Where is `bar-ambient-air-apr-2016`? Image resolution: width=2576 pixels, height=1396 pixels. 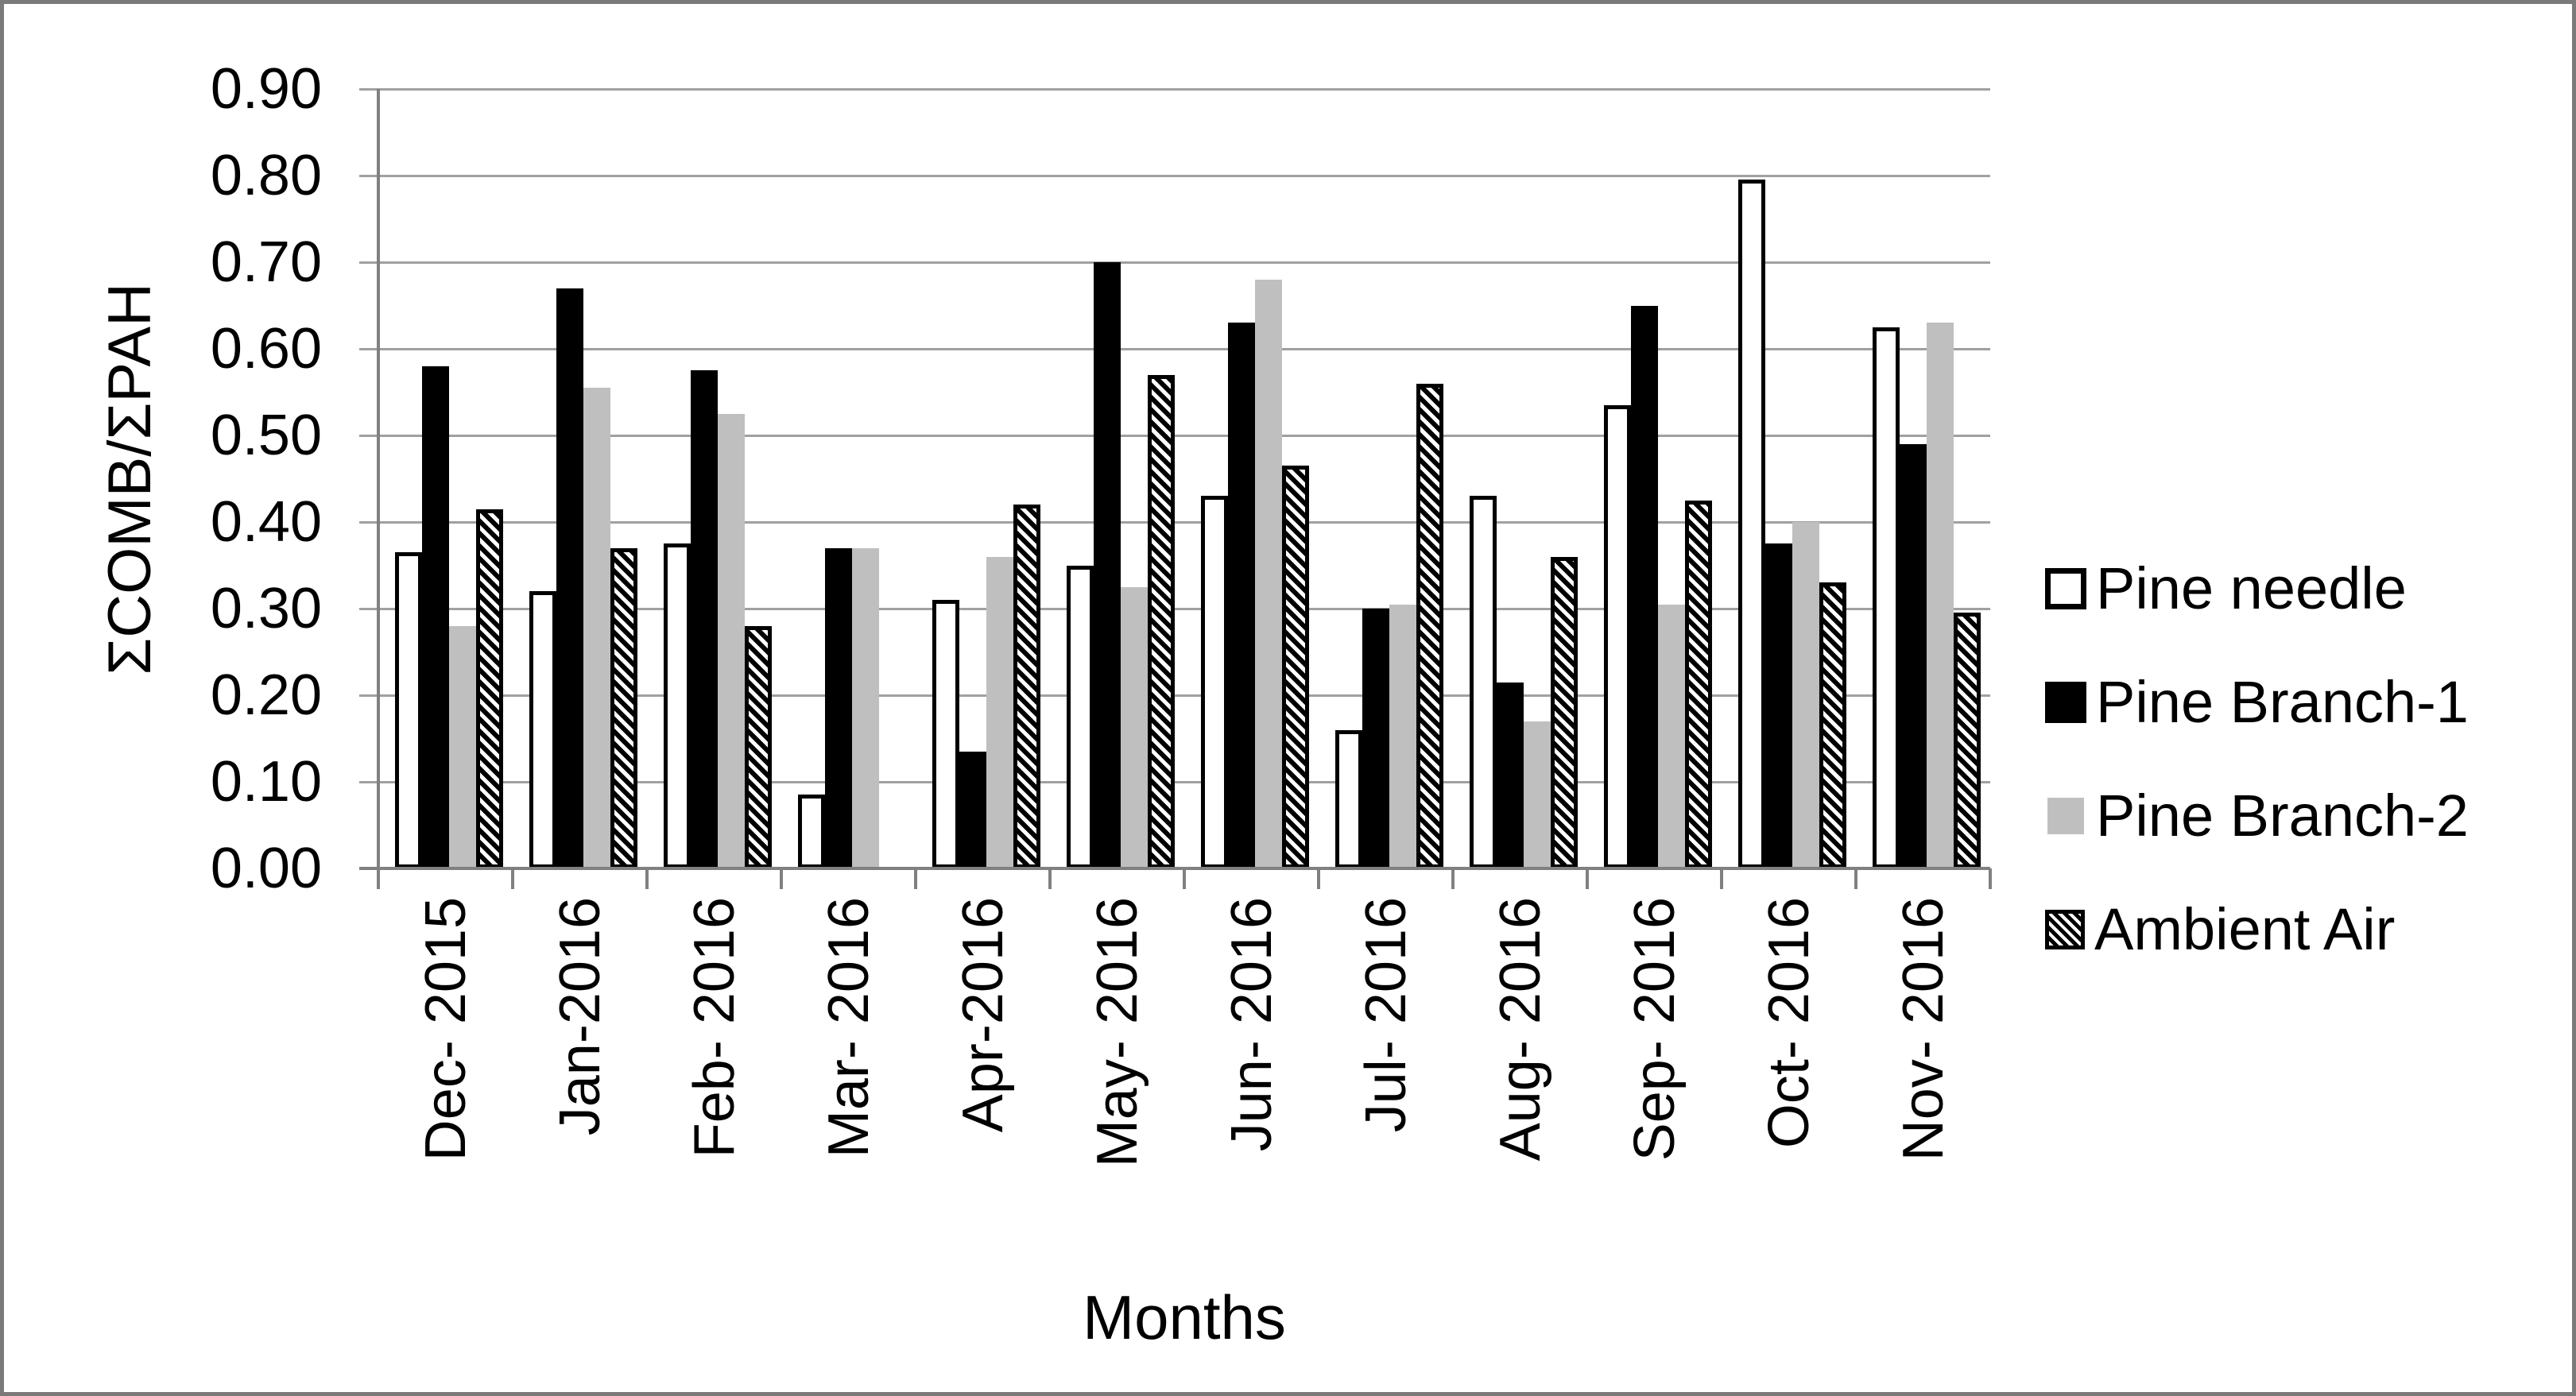
bar-ambient-air-apr-2016 is located at coordinates (1026, 686).